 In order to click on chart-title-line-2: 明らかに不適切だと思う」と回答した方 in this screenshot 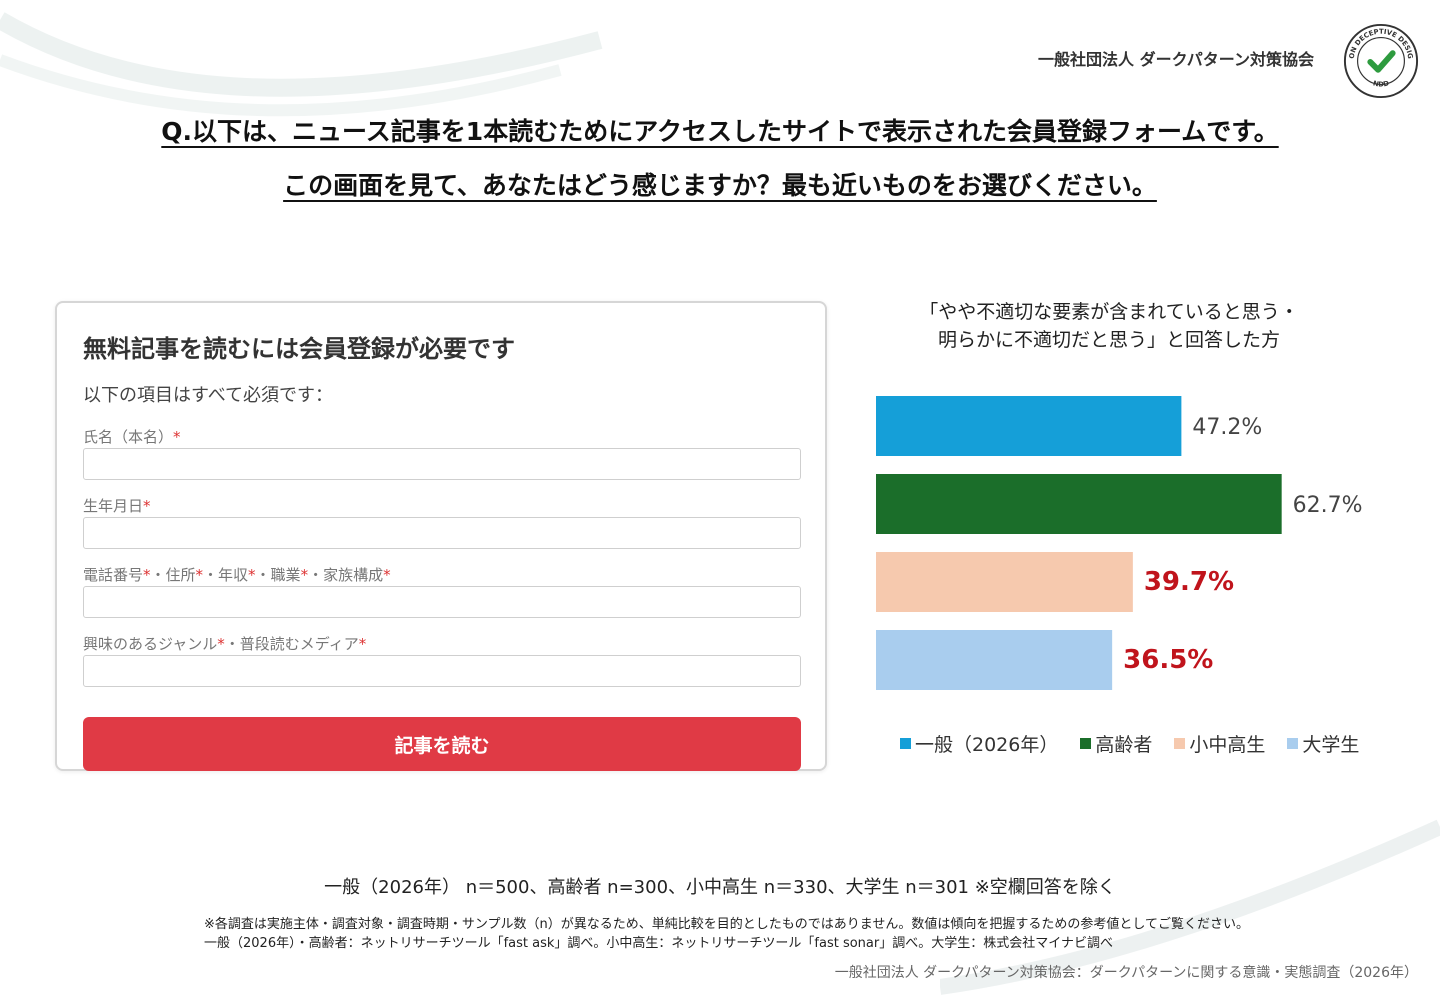, I will do `click(1108, 340)`.